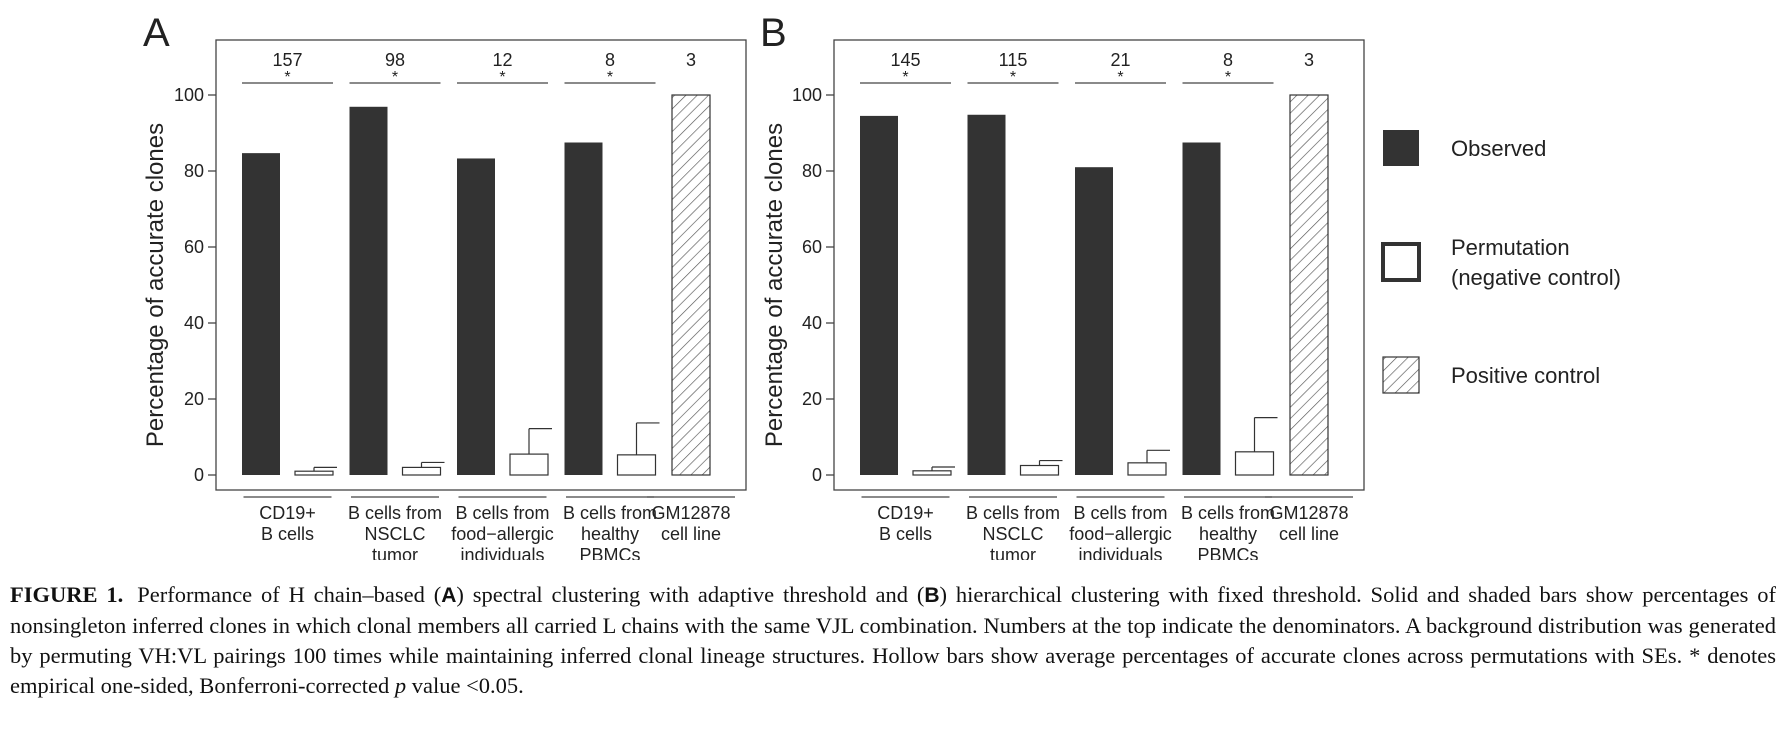 Image resolution: width=1782 pixels, height=732 pixels. What do you see at coordinates (155, 285) in the screenshot?
I see `y-axis-title-a: Percentage of accurate clones` at bounding box center [155, 285].